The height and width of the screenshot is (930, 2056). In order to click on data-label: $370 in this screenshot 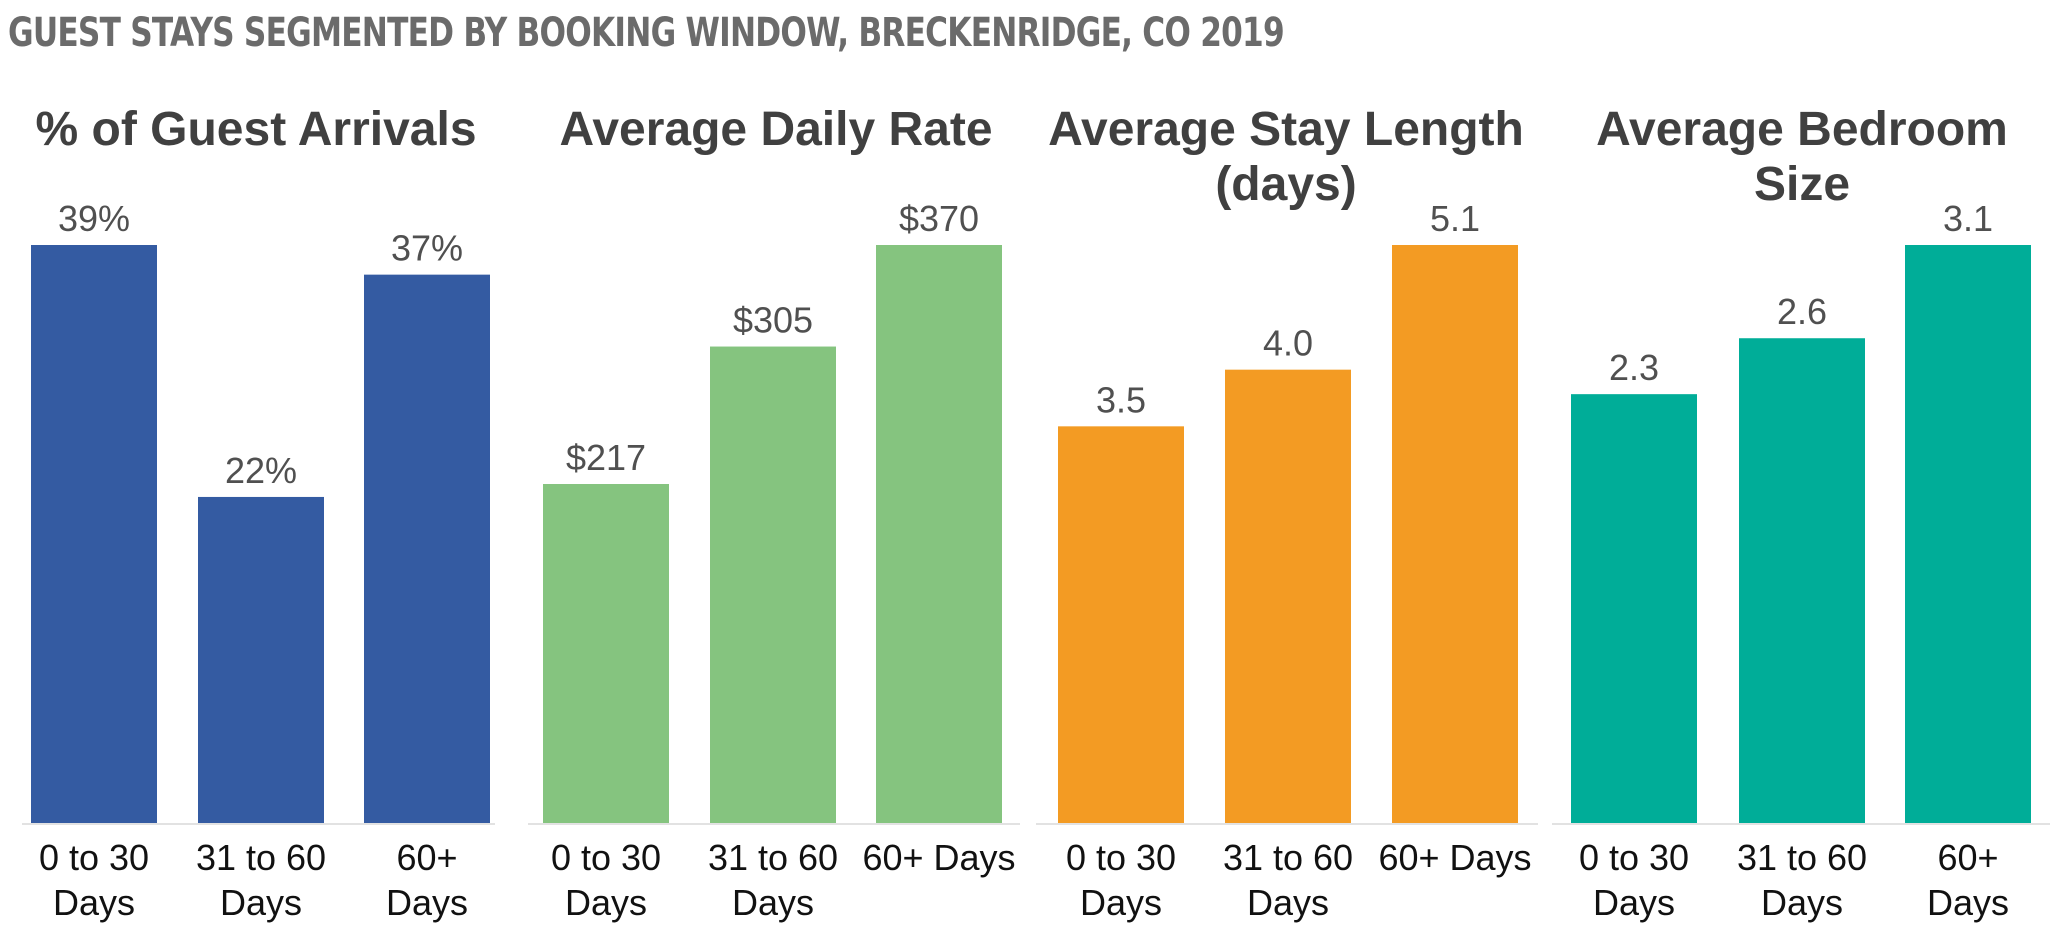, I will do `click(939, 218)`.